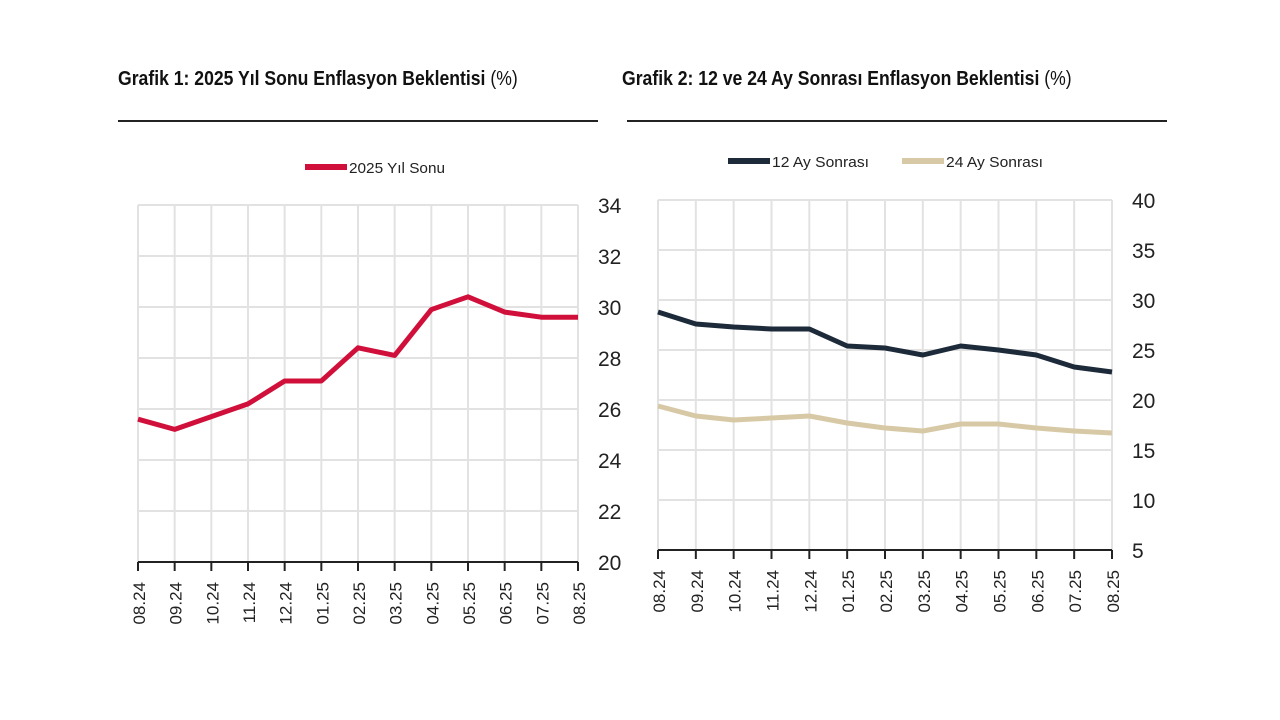 This screenshot has height=720, width=1280. What do you see at coordinates (1143, 251) in the screenshot?
I see `chart2-ytick-label: 35` at bounding box center [1143, 251].